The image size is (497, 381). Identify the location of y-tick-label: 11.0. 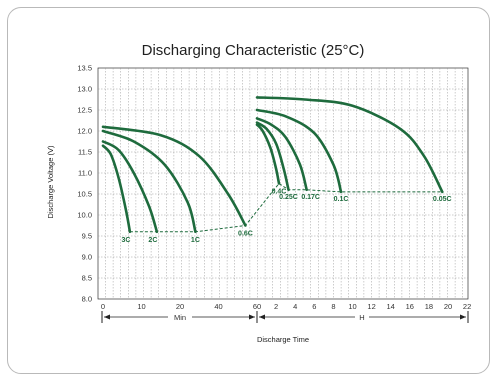
(85, 173).